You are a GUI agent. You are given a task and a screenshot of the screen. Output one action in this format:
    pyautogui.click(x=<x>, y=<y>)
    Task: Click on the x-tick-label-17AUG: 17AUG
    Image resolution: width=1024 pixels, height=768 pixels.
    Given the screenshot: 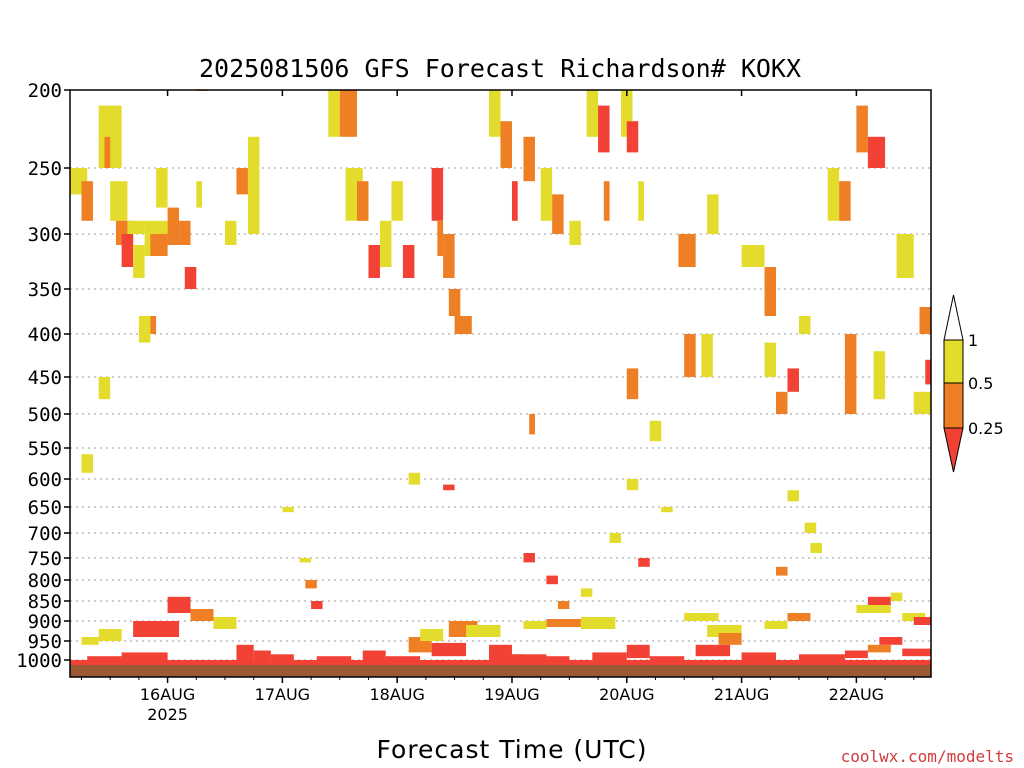 What is the action you would take?
    pyautogui.click(x=282, y=694)
    